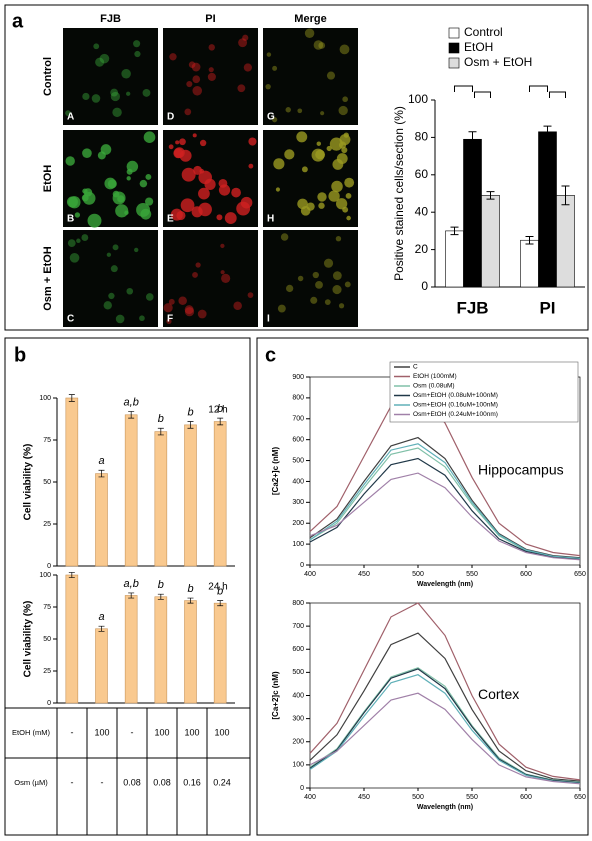 This screenshot has height=841, width=592. I want to click on y-tick-label: 0, so click(302, 788).